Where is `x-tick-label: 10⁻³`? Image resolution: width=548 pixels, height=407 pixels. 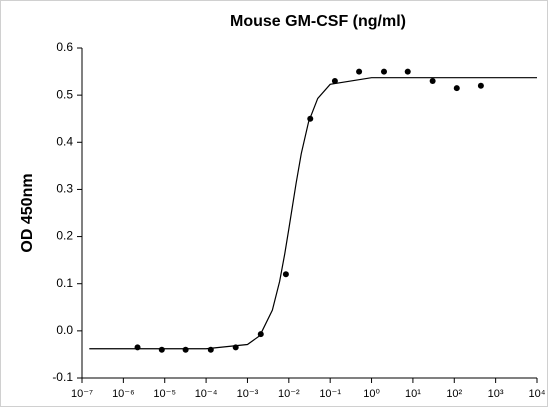 x-tick-label: 10⁻³ is located at coordinates (248, 394).